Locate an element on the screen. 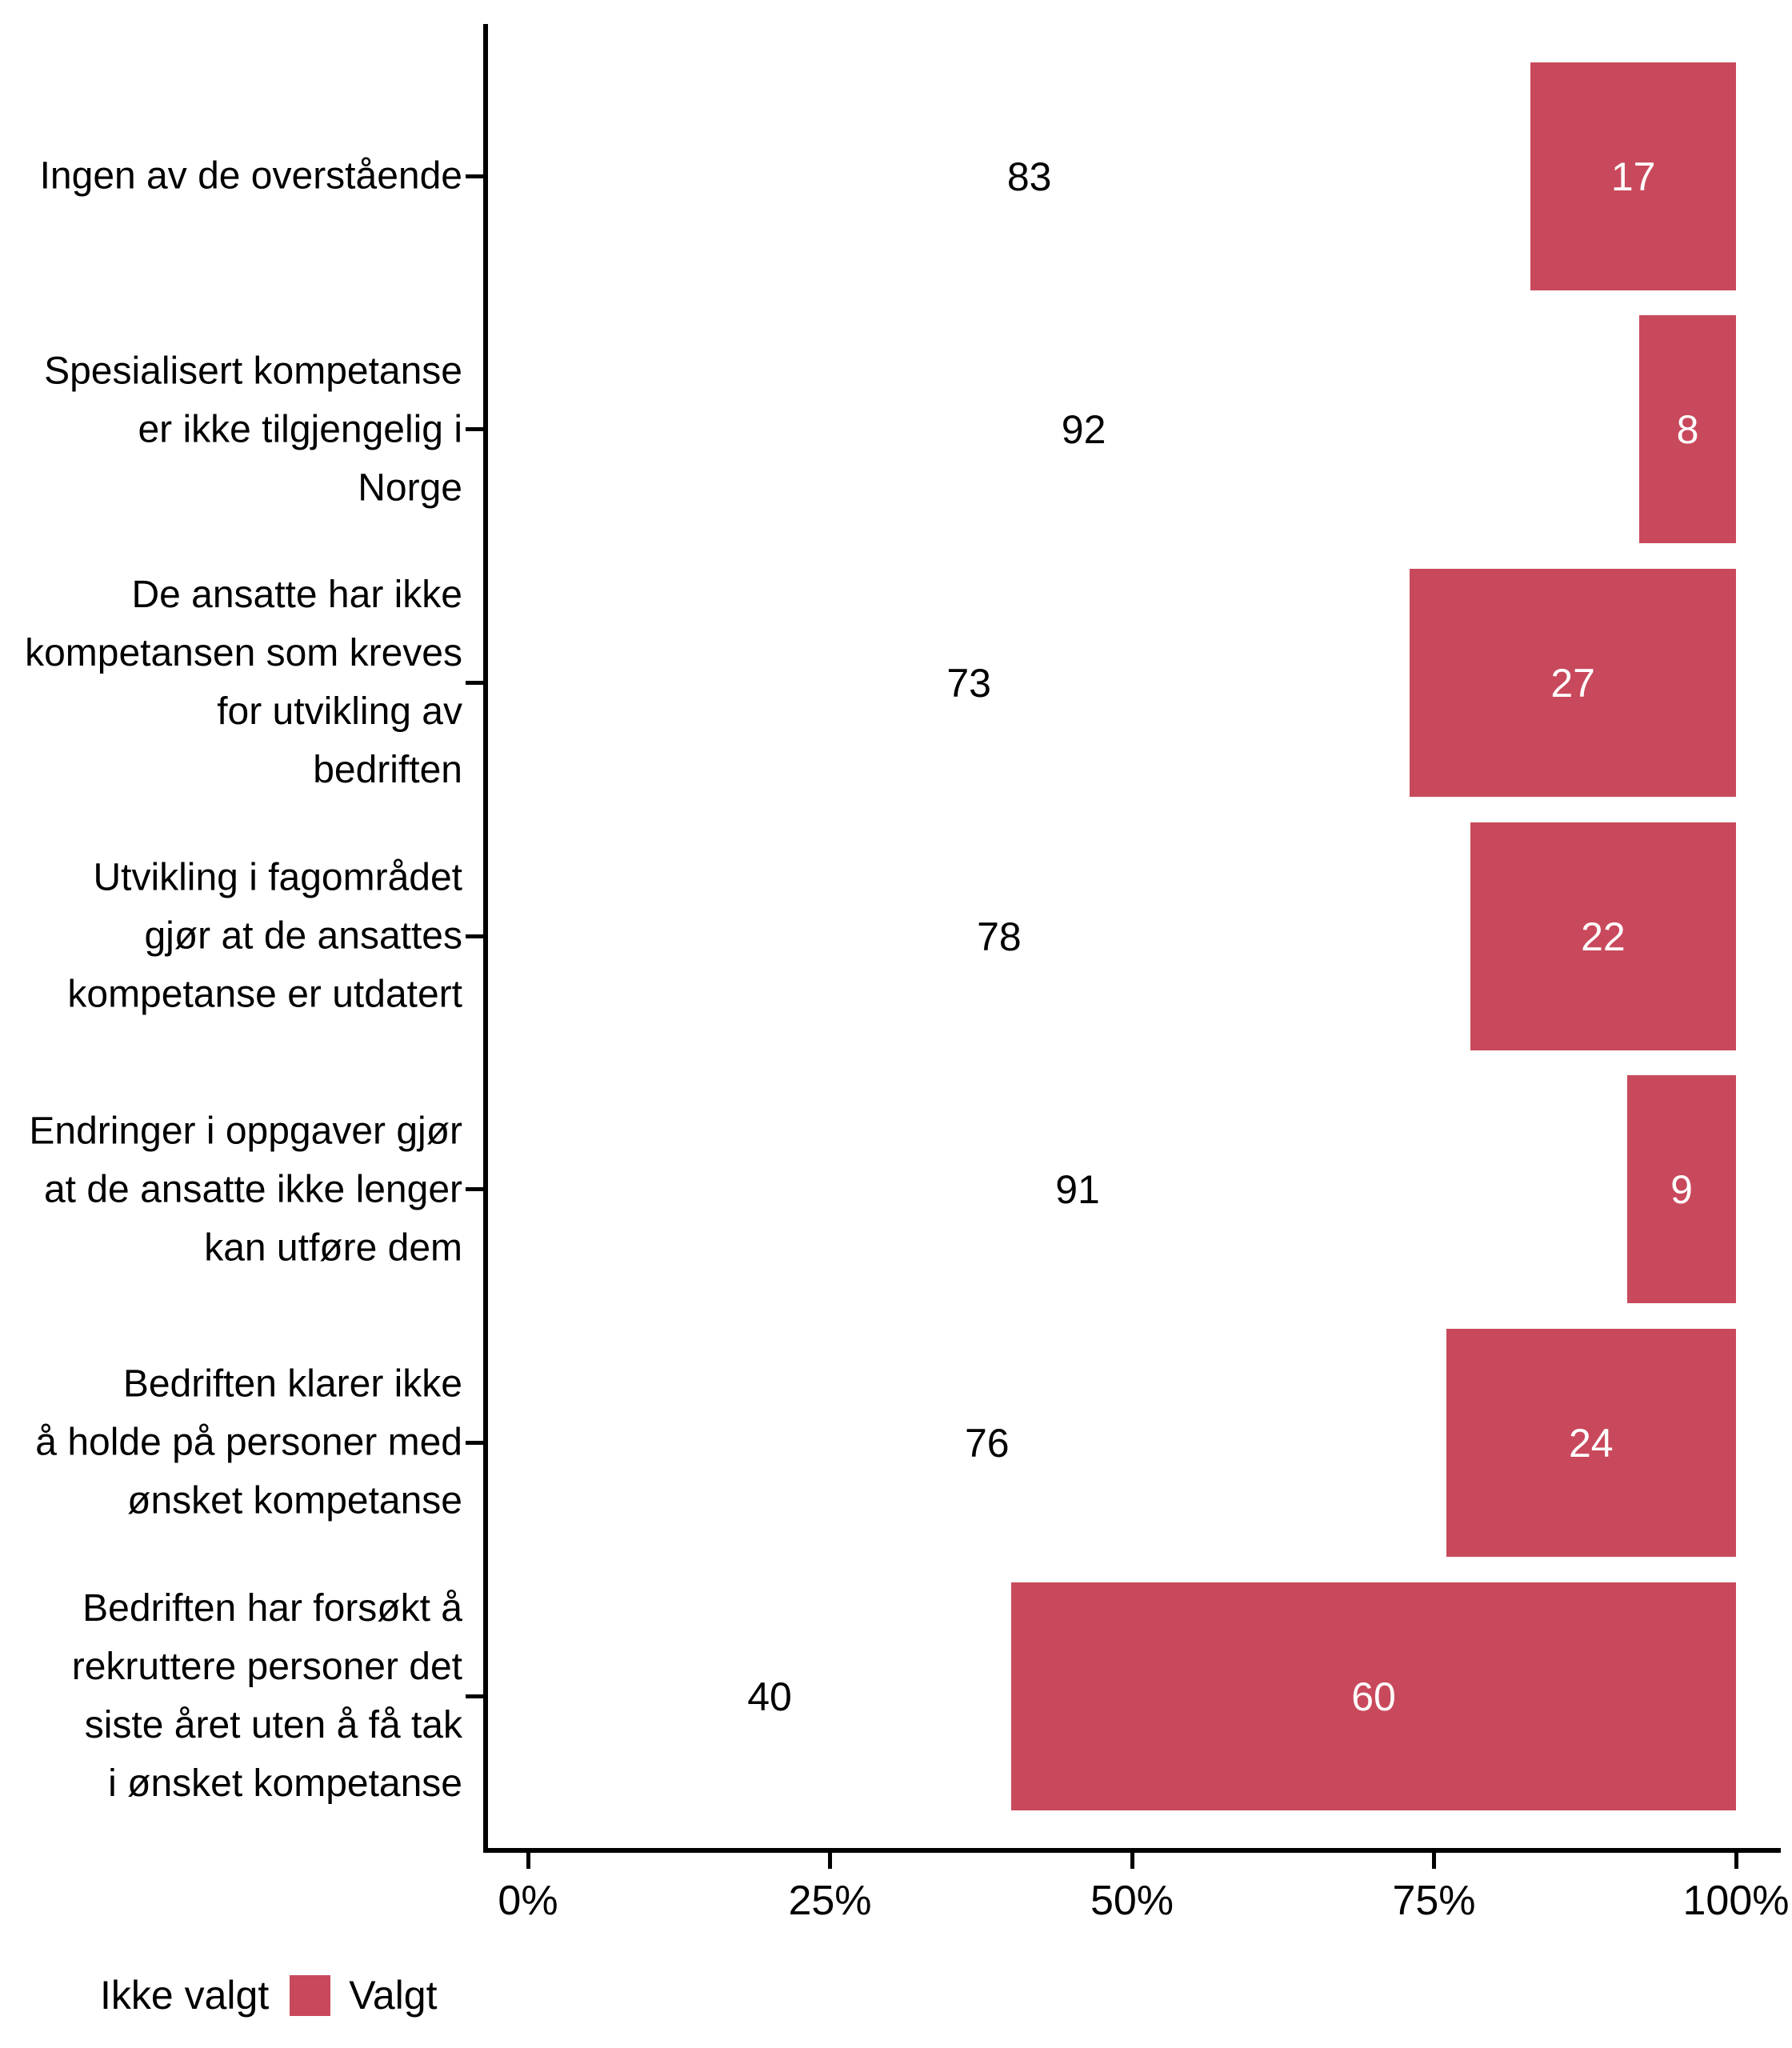 The width and height of the screenshot is (1792, 2048). bar-segment-ikke-valgt: 40 is located at coordinates (769, 1696).